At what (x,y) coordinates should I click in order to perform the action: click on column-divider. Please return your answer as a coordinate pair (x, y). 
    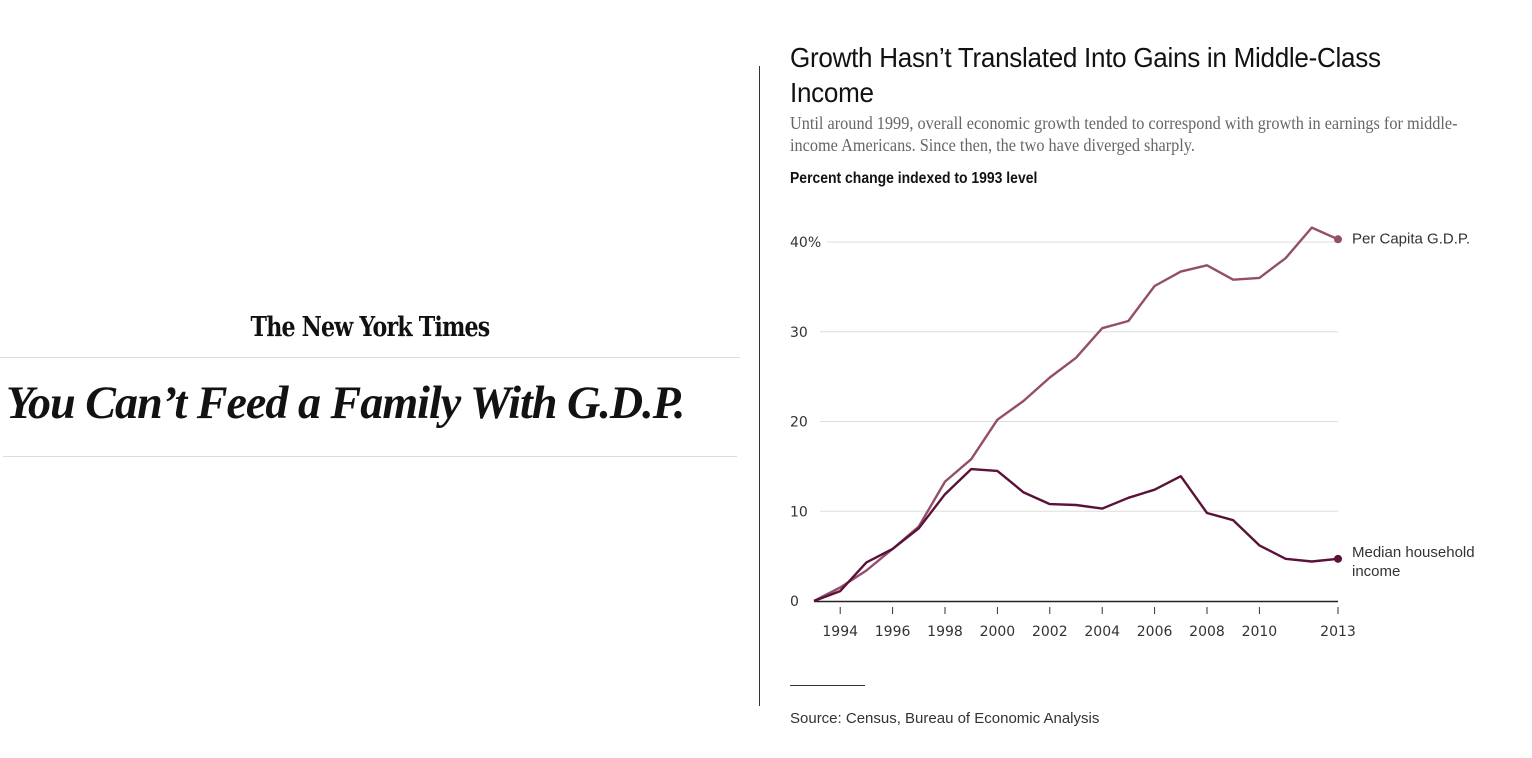
    Looking at the image, I should click on (759, 386).